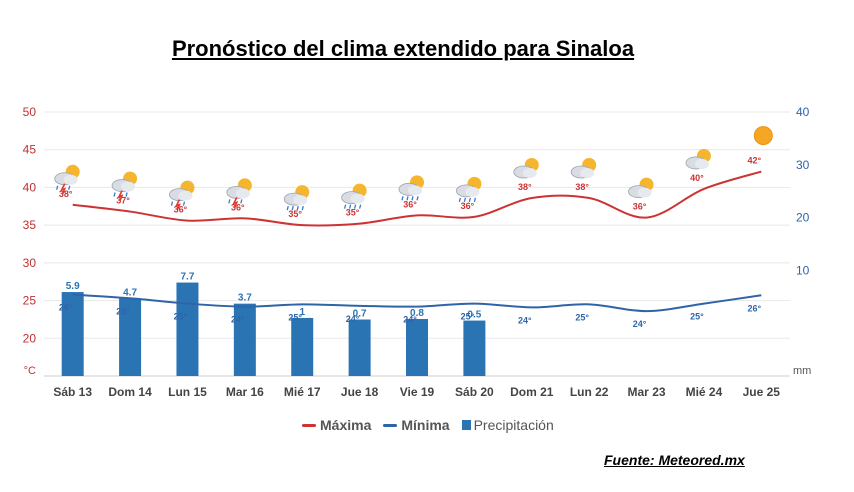 Image resolution: width=854 pixels, height=492 pixels. I want to click on x-tick-label: Sáb 20, so click(474, 392).